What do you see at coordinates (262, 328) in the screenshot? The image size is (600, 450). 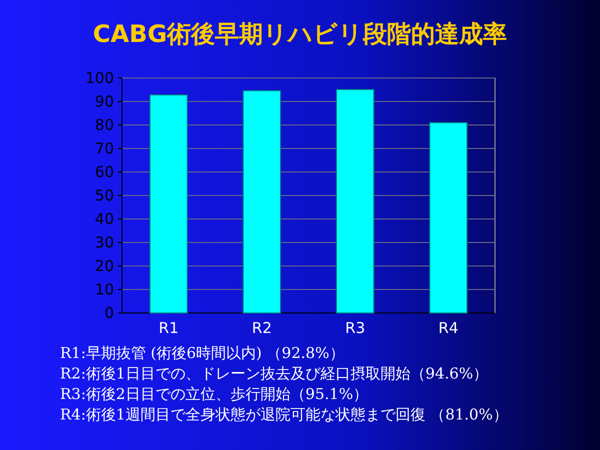 I see `x-tick-label: R2` at bounding box center [262, 328].